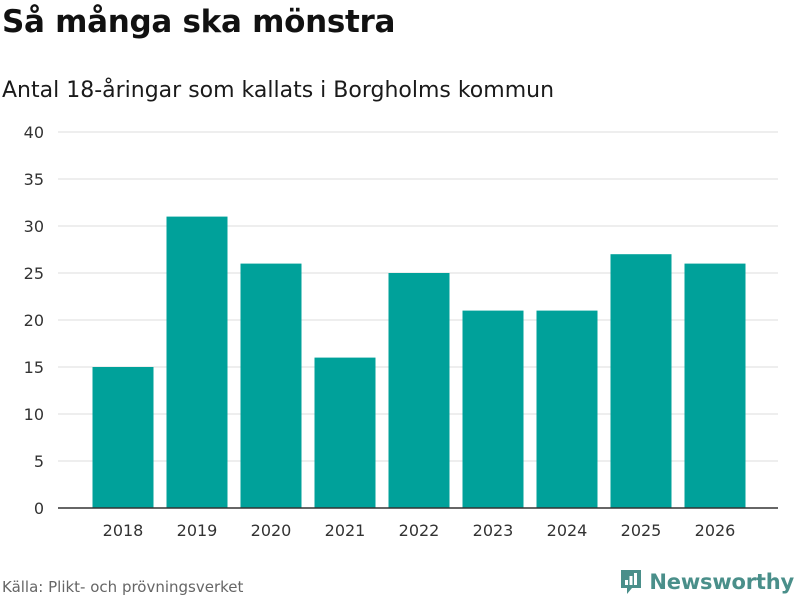  I want to click on x-tick-label: 2023, so click(493, 530).